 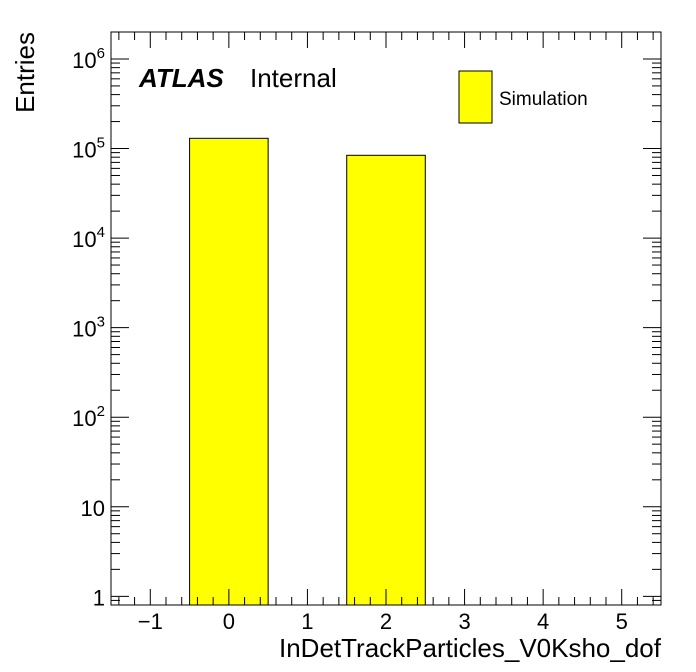 What do you see at coordinates (88, 149) in the screenshot?
I see `y-tick-label: 10⁵` at bounding box center [88, 149].